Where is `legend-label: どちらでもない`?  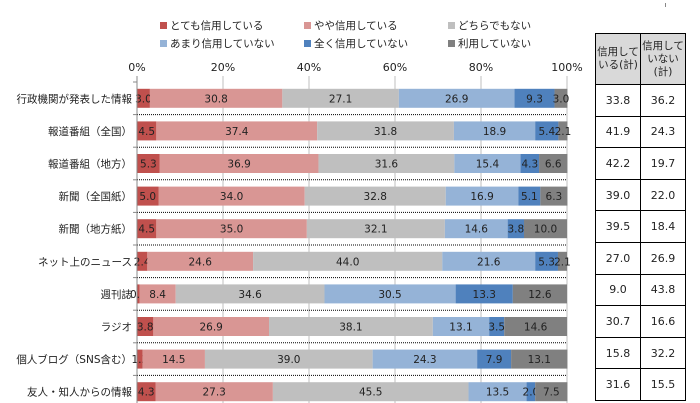 legend-label: どちらでもない is located at coordinates (495, 26).